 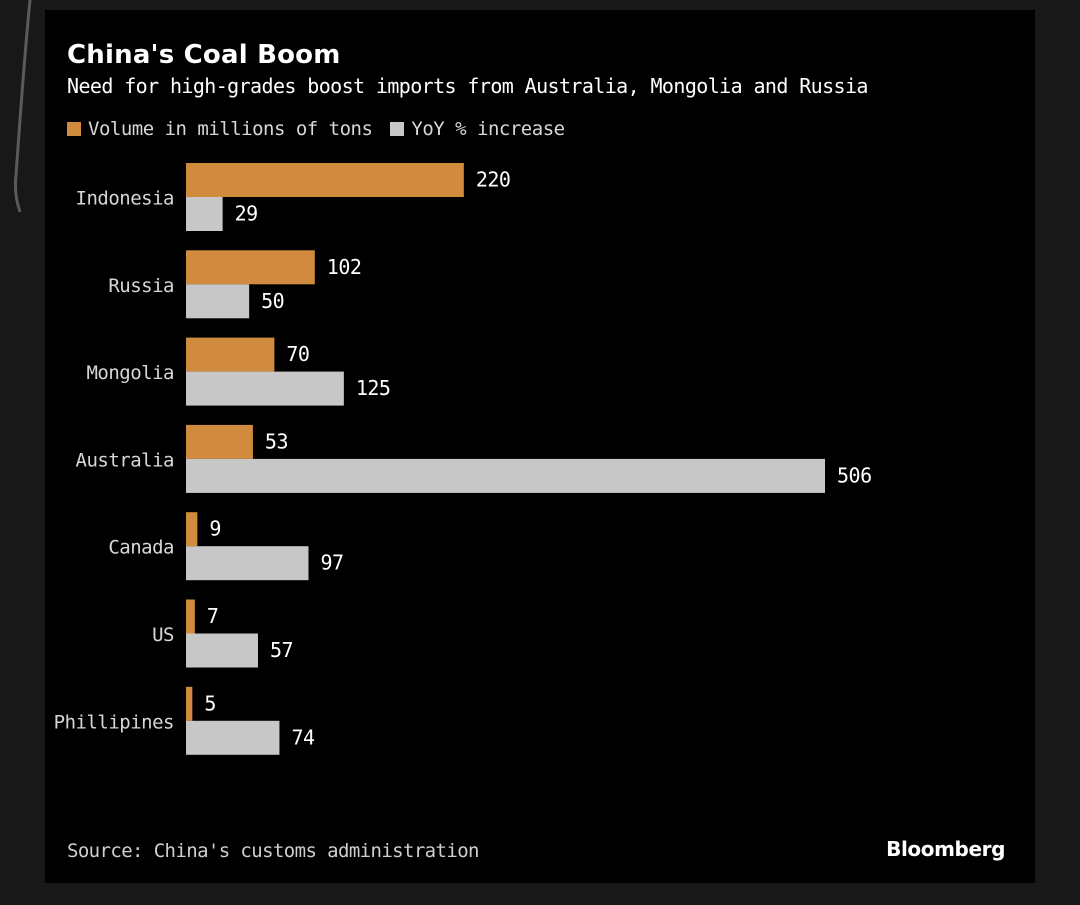 What do you see at coordinates (219, 441) in the screenshot?
I see `bar-australia-volume` at bounding box center [219, 441].